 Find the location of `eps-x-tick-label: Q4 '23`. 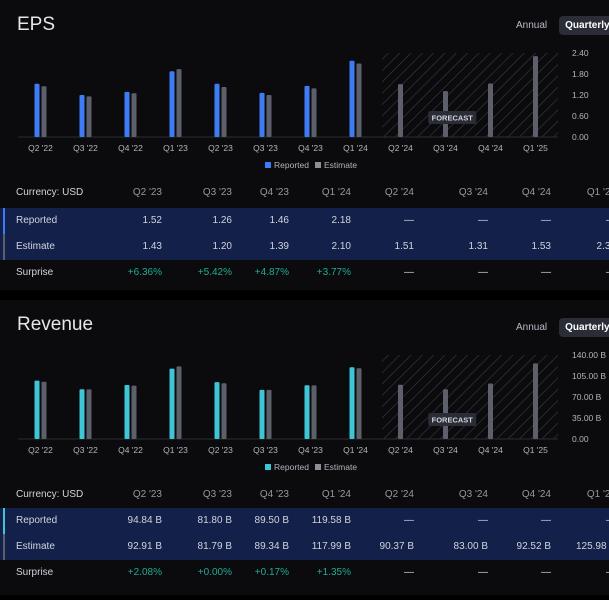

eps-x-tick-label: Q4 '23 is located at coordinates (310, 148).